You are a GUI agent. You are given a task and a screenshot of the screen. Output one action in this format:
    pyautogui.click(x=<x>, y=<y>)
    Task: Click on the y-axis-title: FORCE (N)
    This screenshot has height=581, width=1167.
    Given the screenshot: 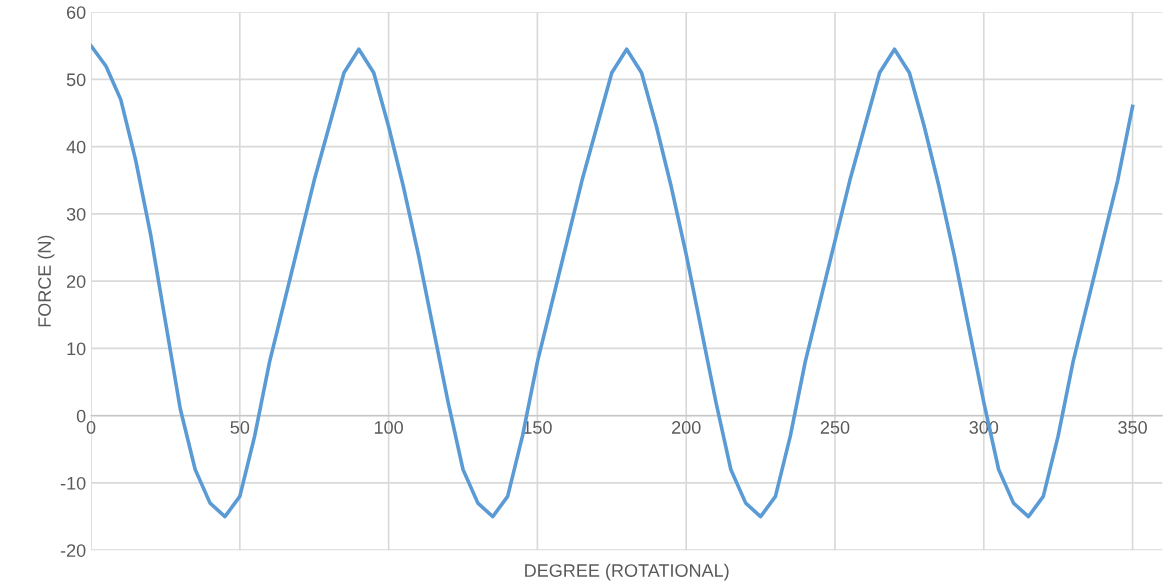 What is the action you would take?
    pyautogui.click(x=46, y=281)
    